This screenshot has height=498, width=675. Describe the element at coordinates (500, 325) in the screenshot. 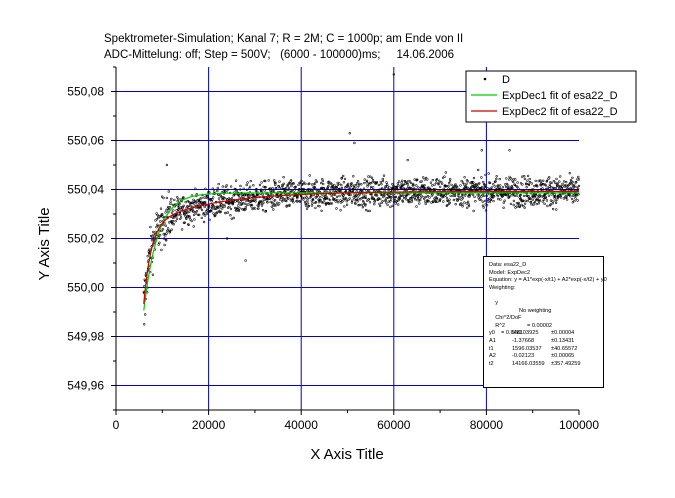

I see `stats-r2-key: R^2` at that location.